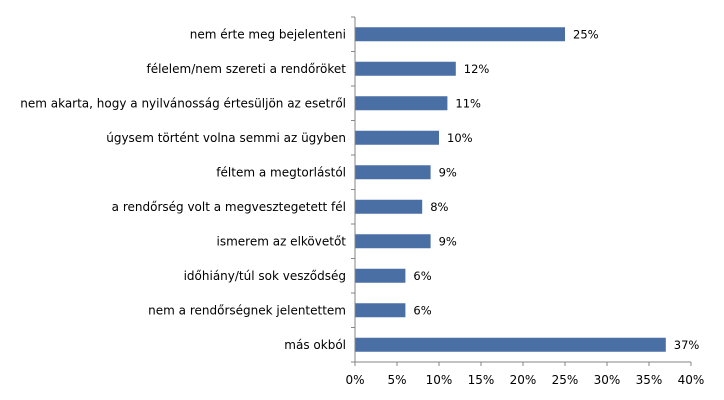 The width and height of the screenshot is (724, 400). I want to click on category-label: időhiány/túl sok vesződség, so click(265, 276).